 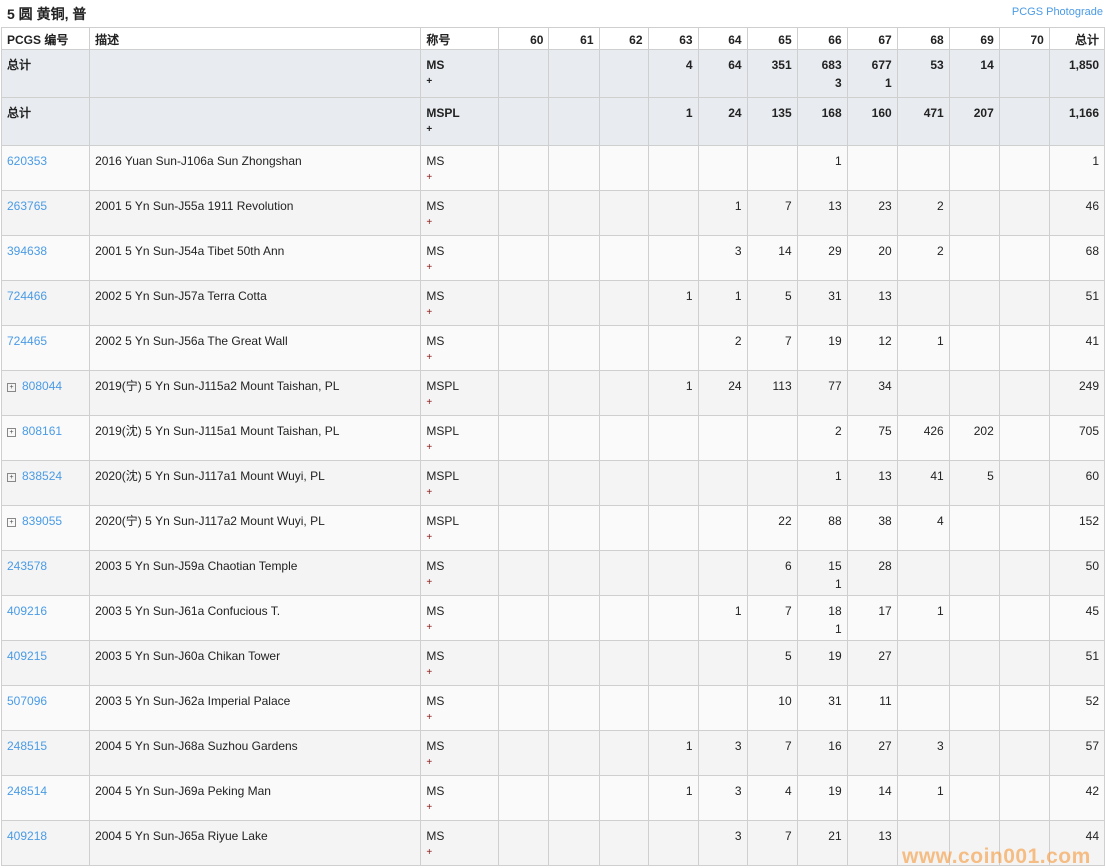 What do you see at coordinates (872, 618) in the screenshot?
I see `grade-count-67: 17` at bounding box center [872, 618].